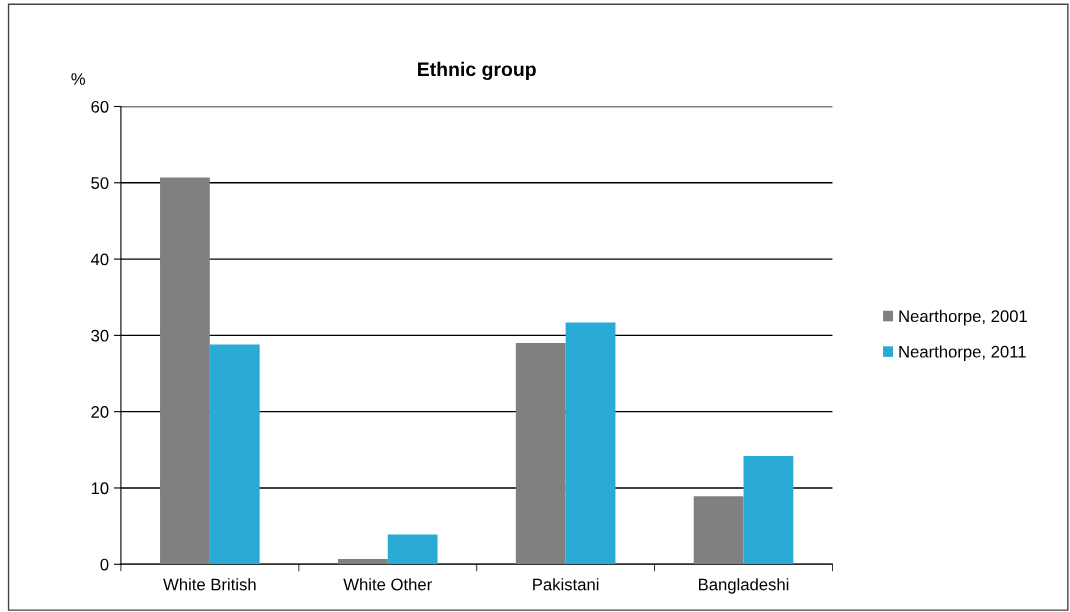  I want to click on y-tick-label: 30, so click(100, 335).